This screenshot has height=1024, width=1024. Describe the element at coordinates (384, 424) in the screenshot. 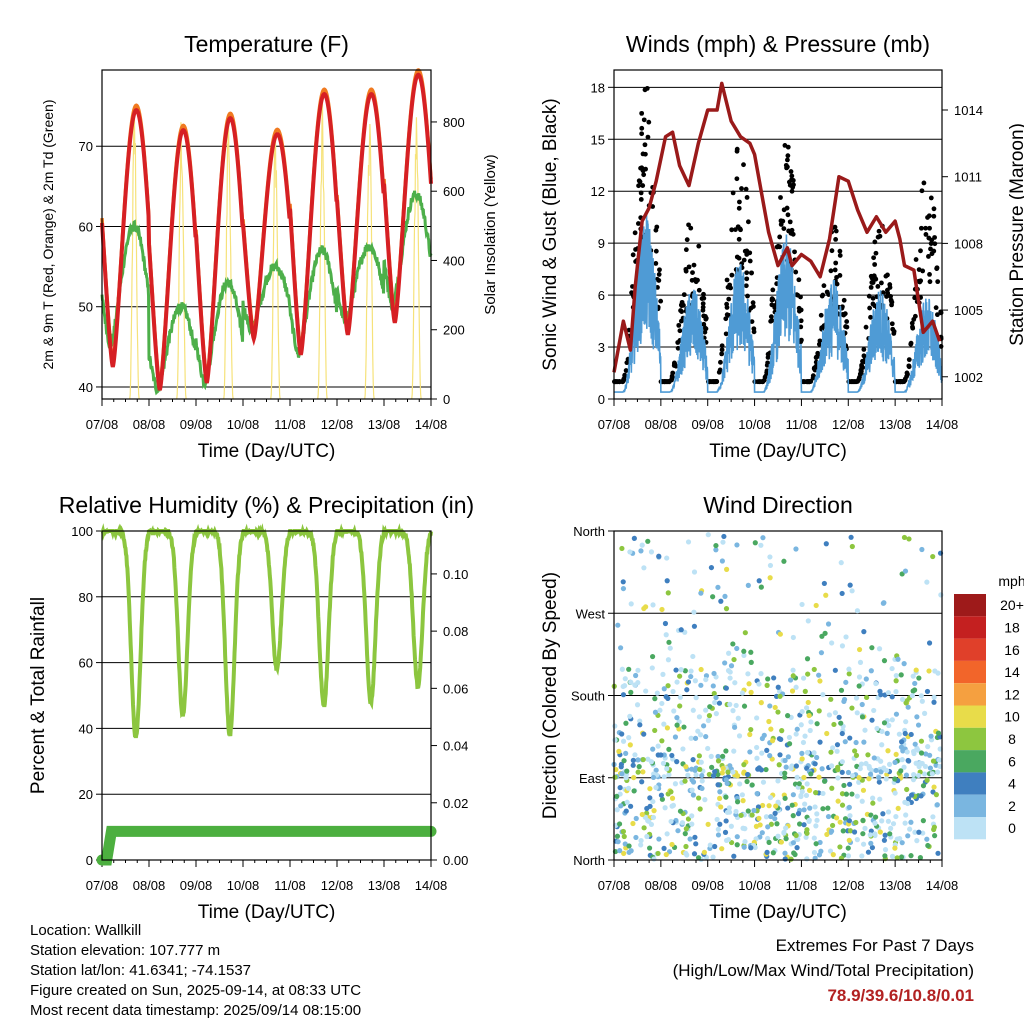

I see `x-tick-label-6: 13/08` at that location.